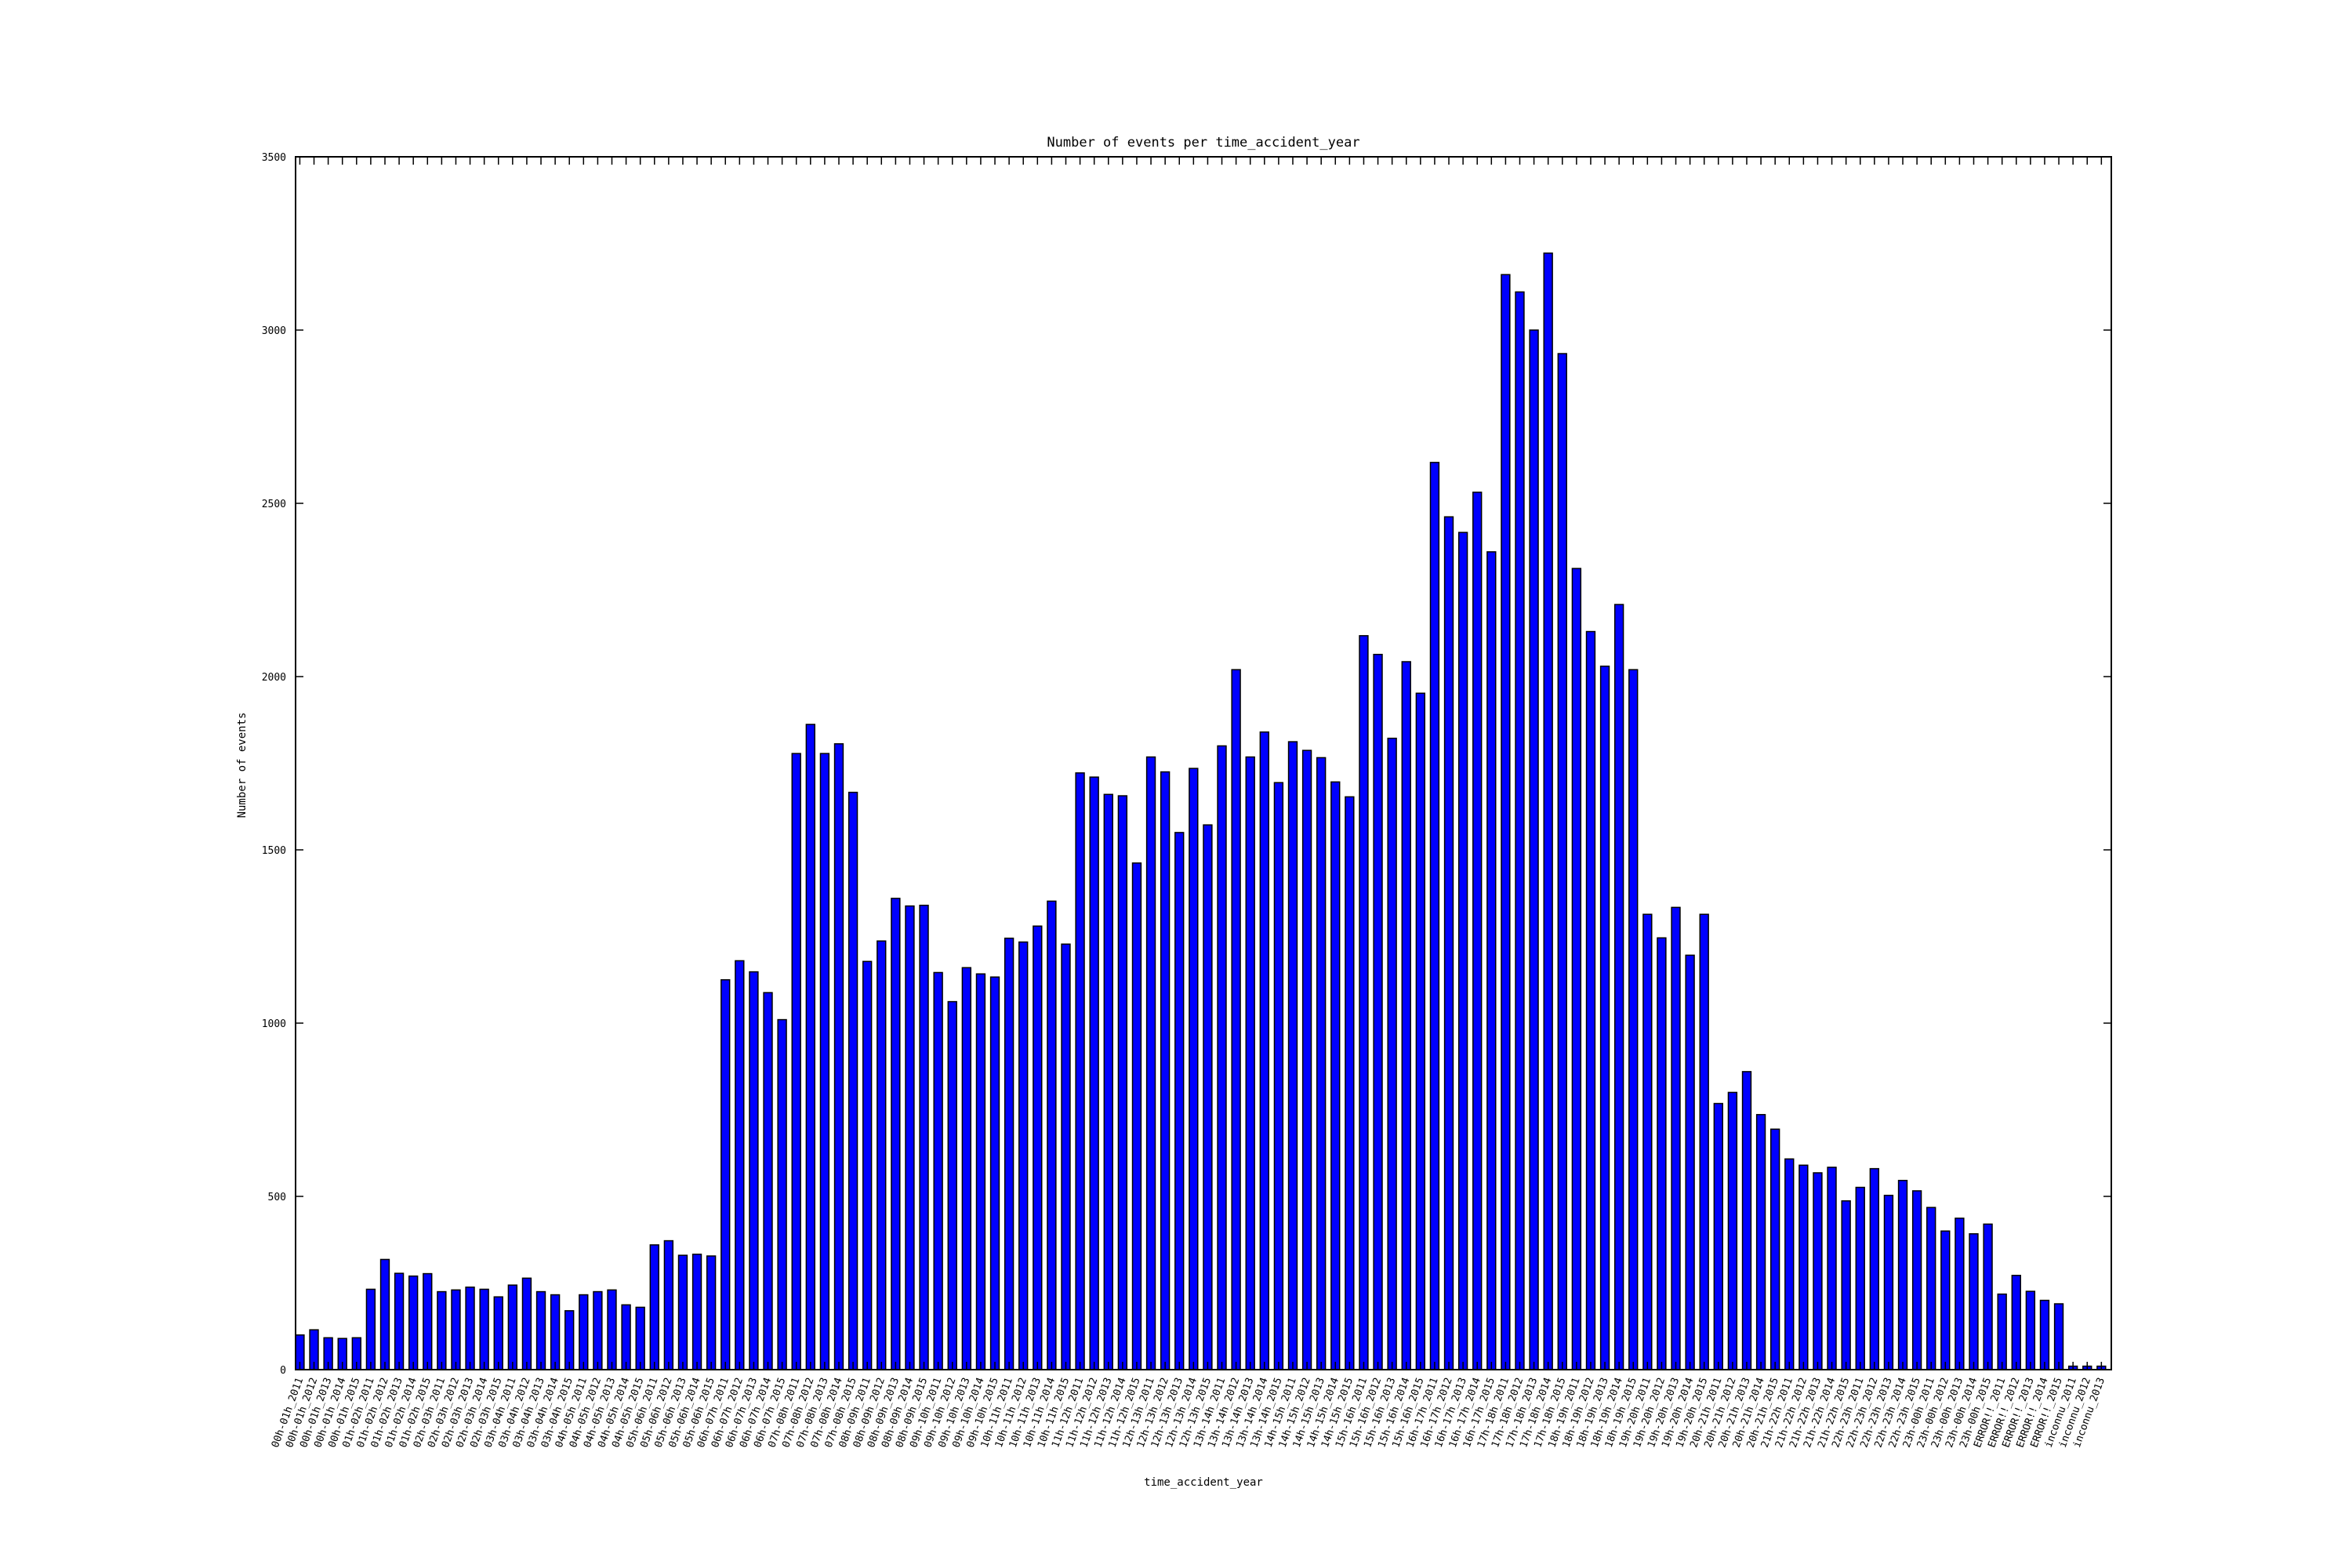  I want to click on y-tick-label: 2000, so click(274, 678).